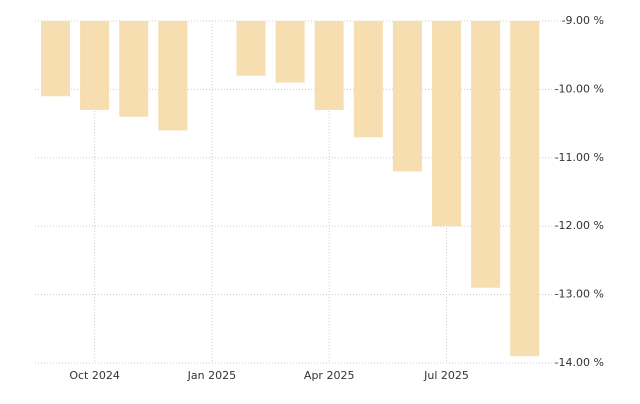 Image resolution: width=640 pixels, height=404 pixels. What do you see at coordinates (329, 375) in the screenshot?
I see `x-tick-label: Apr 2025` at bounding box center [329, 375].